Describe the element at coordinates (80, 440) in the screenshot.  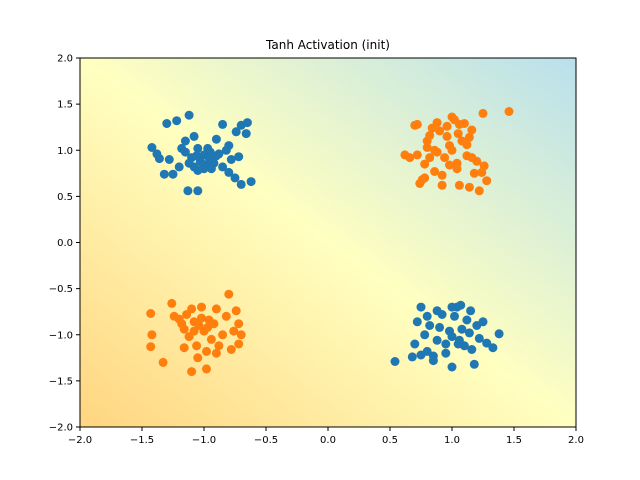
I see `x-tick-label: −2.0` at that location.